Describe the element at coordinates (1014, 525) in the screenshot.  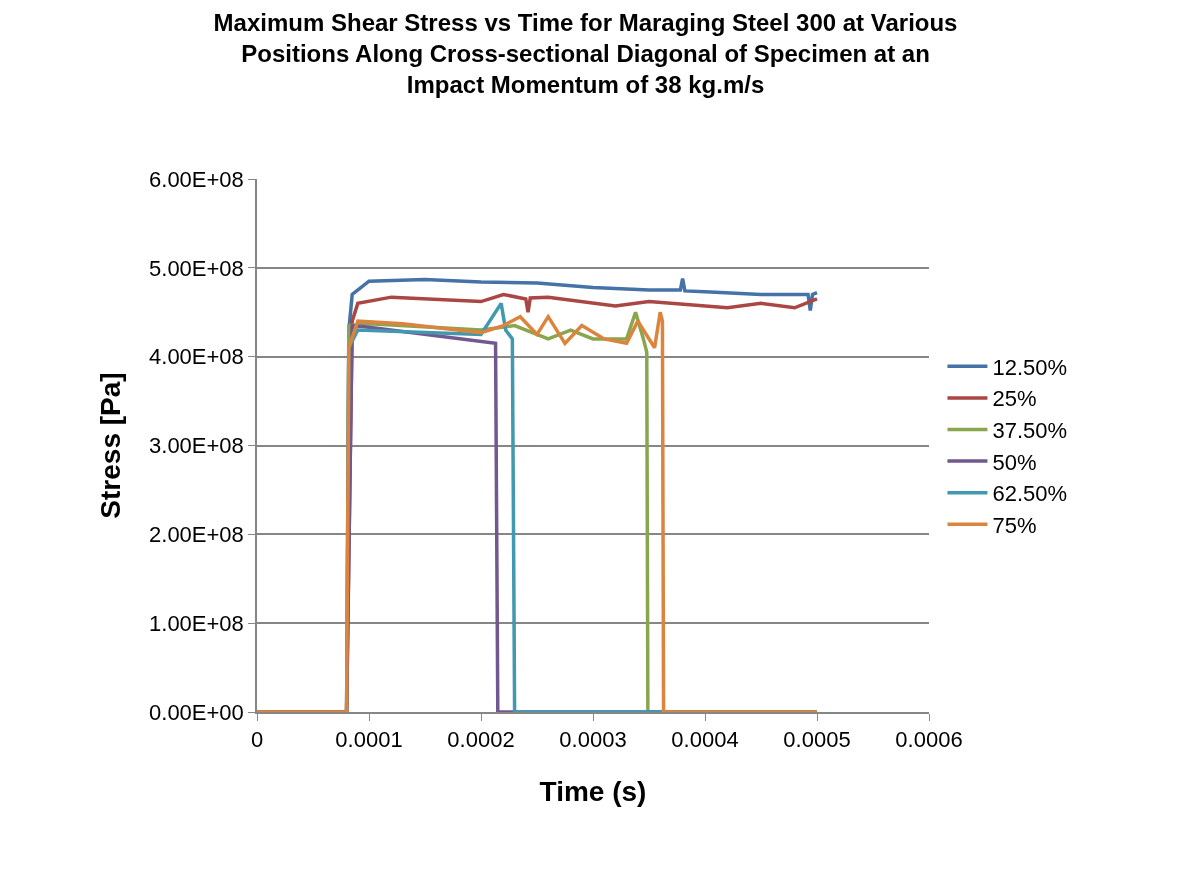
I see `legend-label: 75%` at that location.